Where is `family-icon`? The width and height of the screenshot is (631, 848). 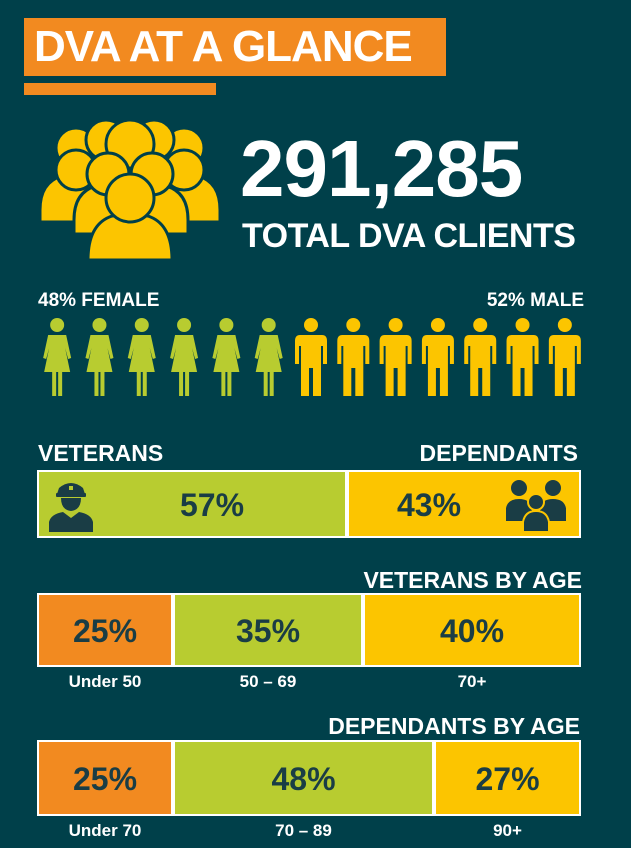
family-icon is located at coordinates (536, 505).